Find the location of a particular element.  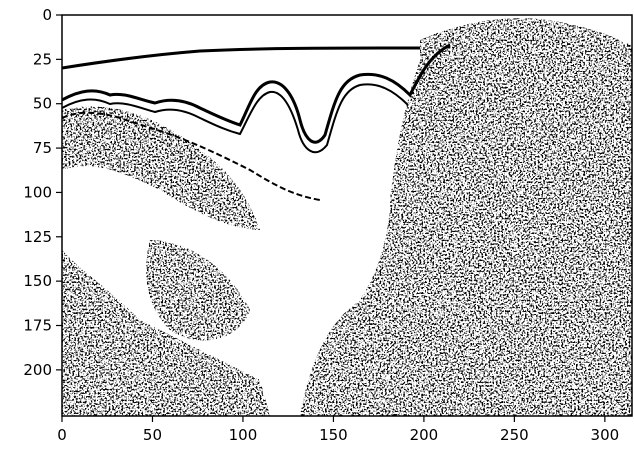

y-tick-label: 25 is located at coordinates (42, 59).